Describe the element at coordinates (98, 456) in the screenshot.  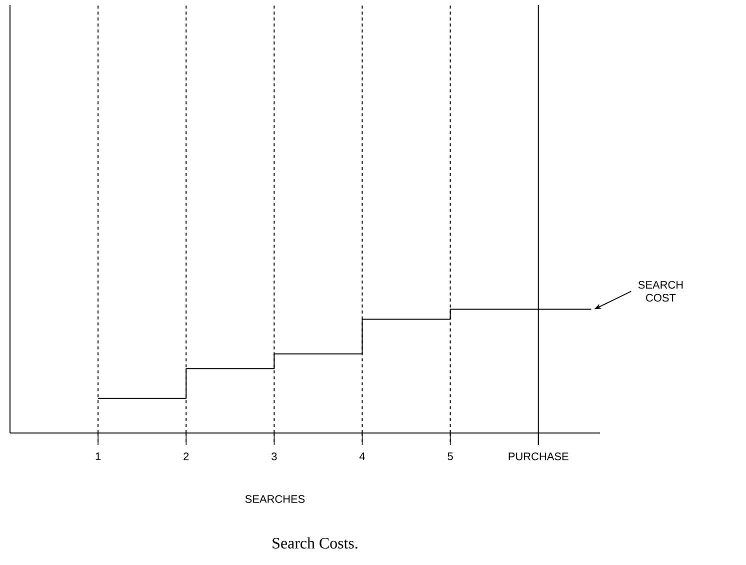
I see `x-tick-label: 1` at that location.